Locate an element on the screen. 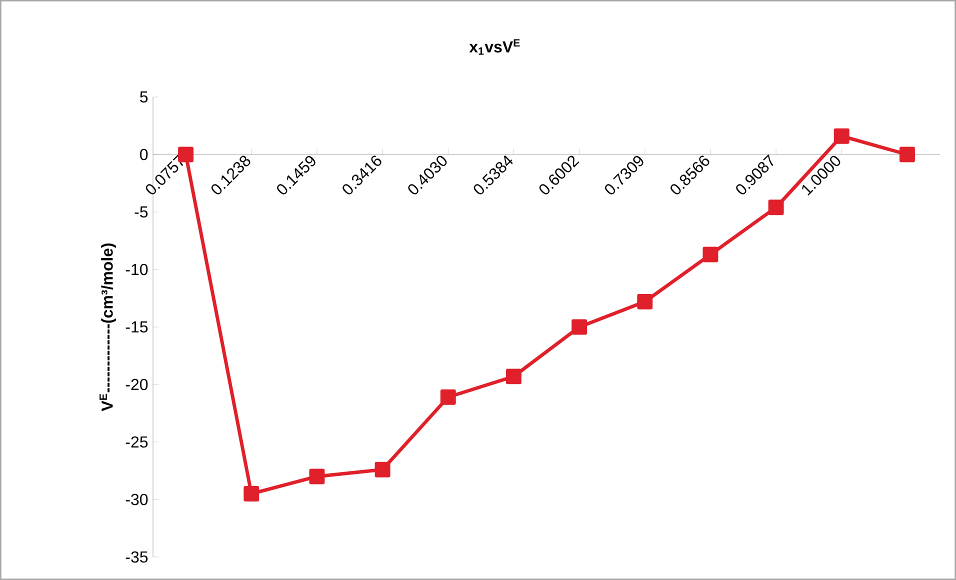 The height and width of the screenshot is (580, 956). y-tick-label: -35 is located at coordinates (137, 557).